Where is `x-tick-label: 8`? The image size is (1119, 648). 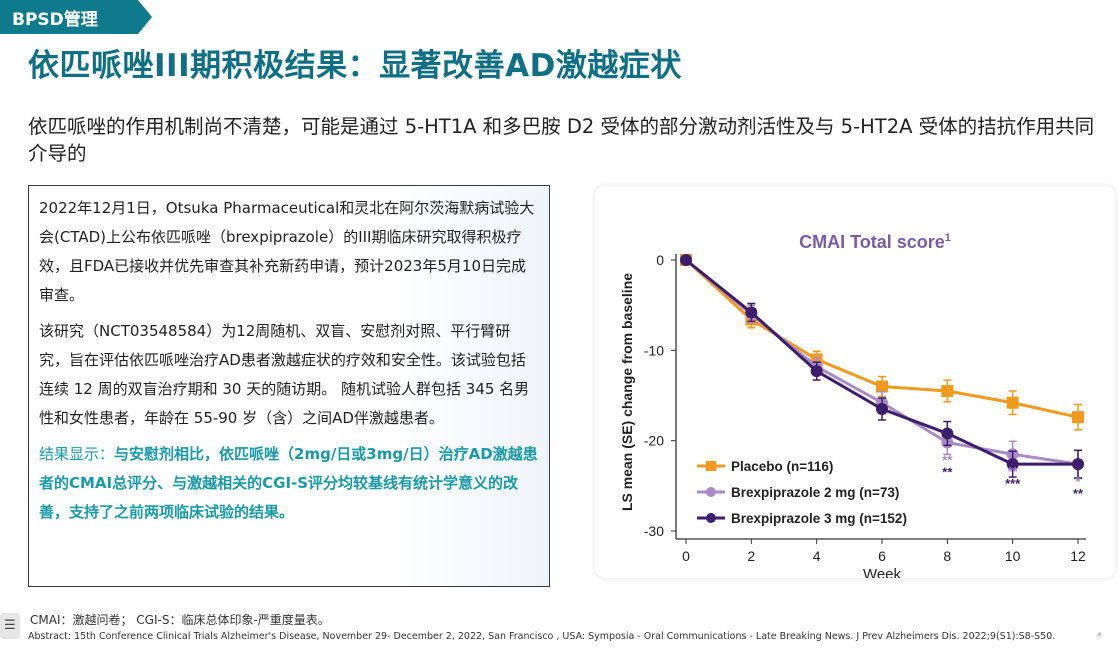 x-tick-label: 8 is located at coordinates (947, 556).